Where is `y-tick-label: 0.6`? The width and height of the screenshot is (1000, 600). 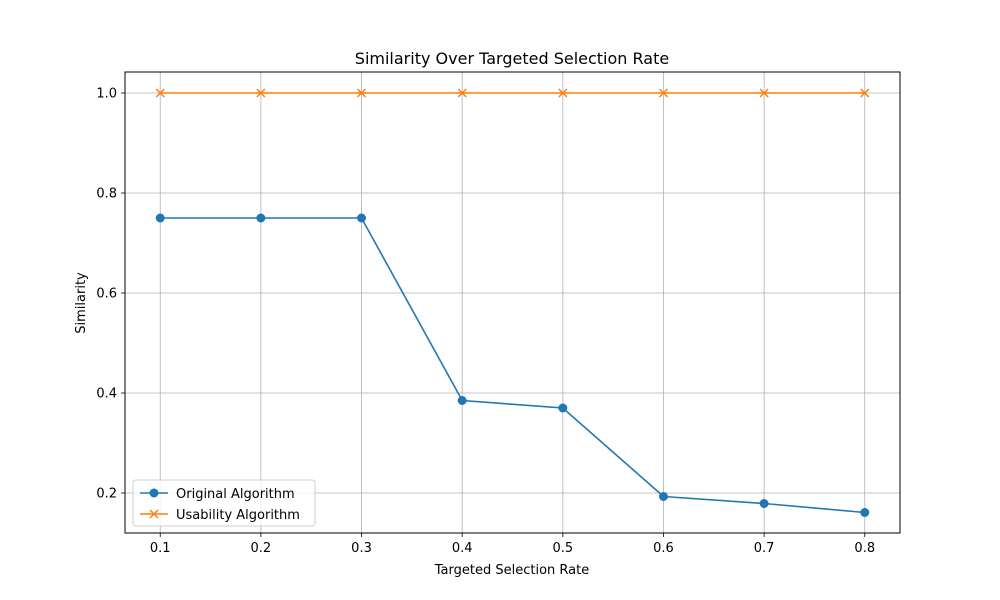
y-tick-label: 0.6 is located at coordinates (106, 294).